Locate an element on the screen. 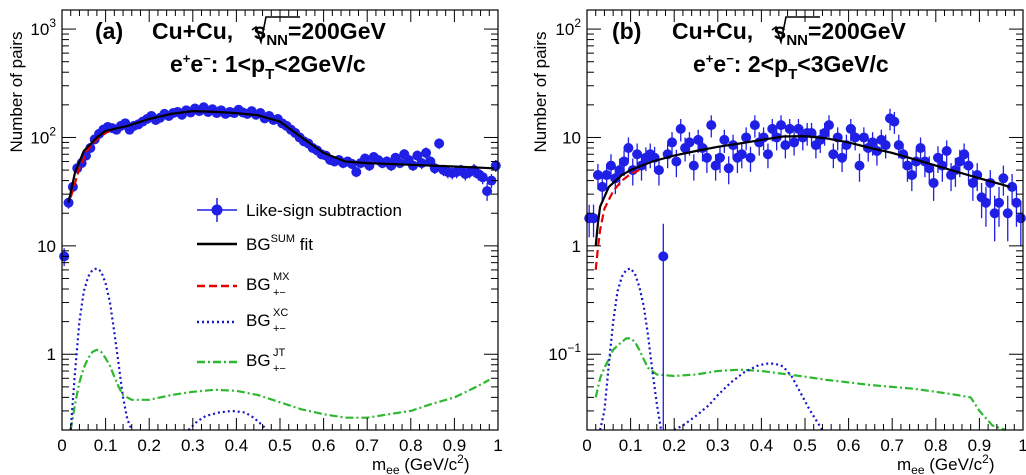  panel-b-title-nn: NN is located at coordinates (797, 40).